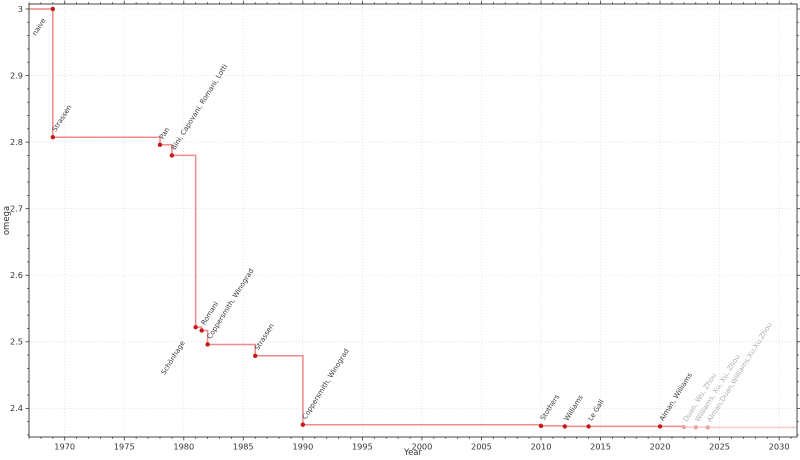 The image size is (800, 460). I want to click on x-tick-label: 1970, so click(64, 447).